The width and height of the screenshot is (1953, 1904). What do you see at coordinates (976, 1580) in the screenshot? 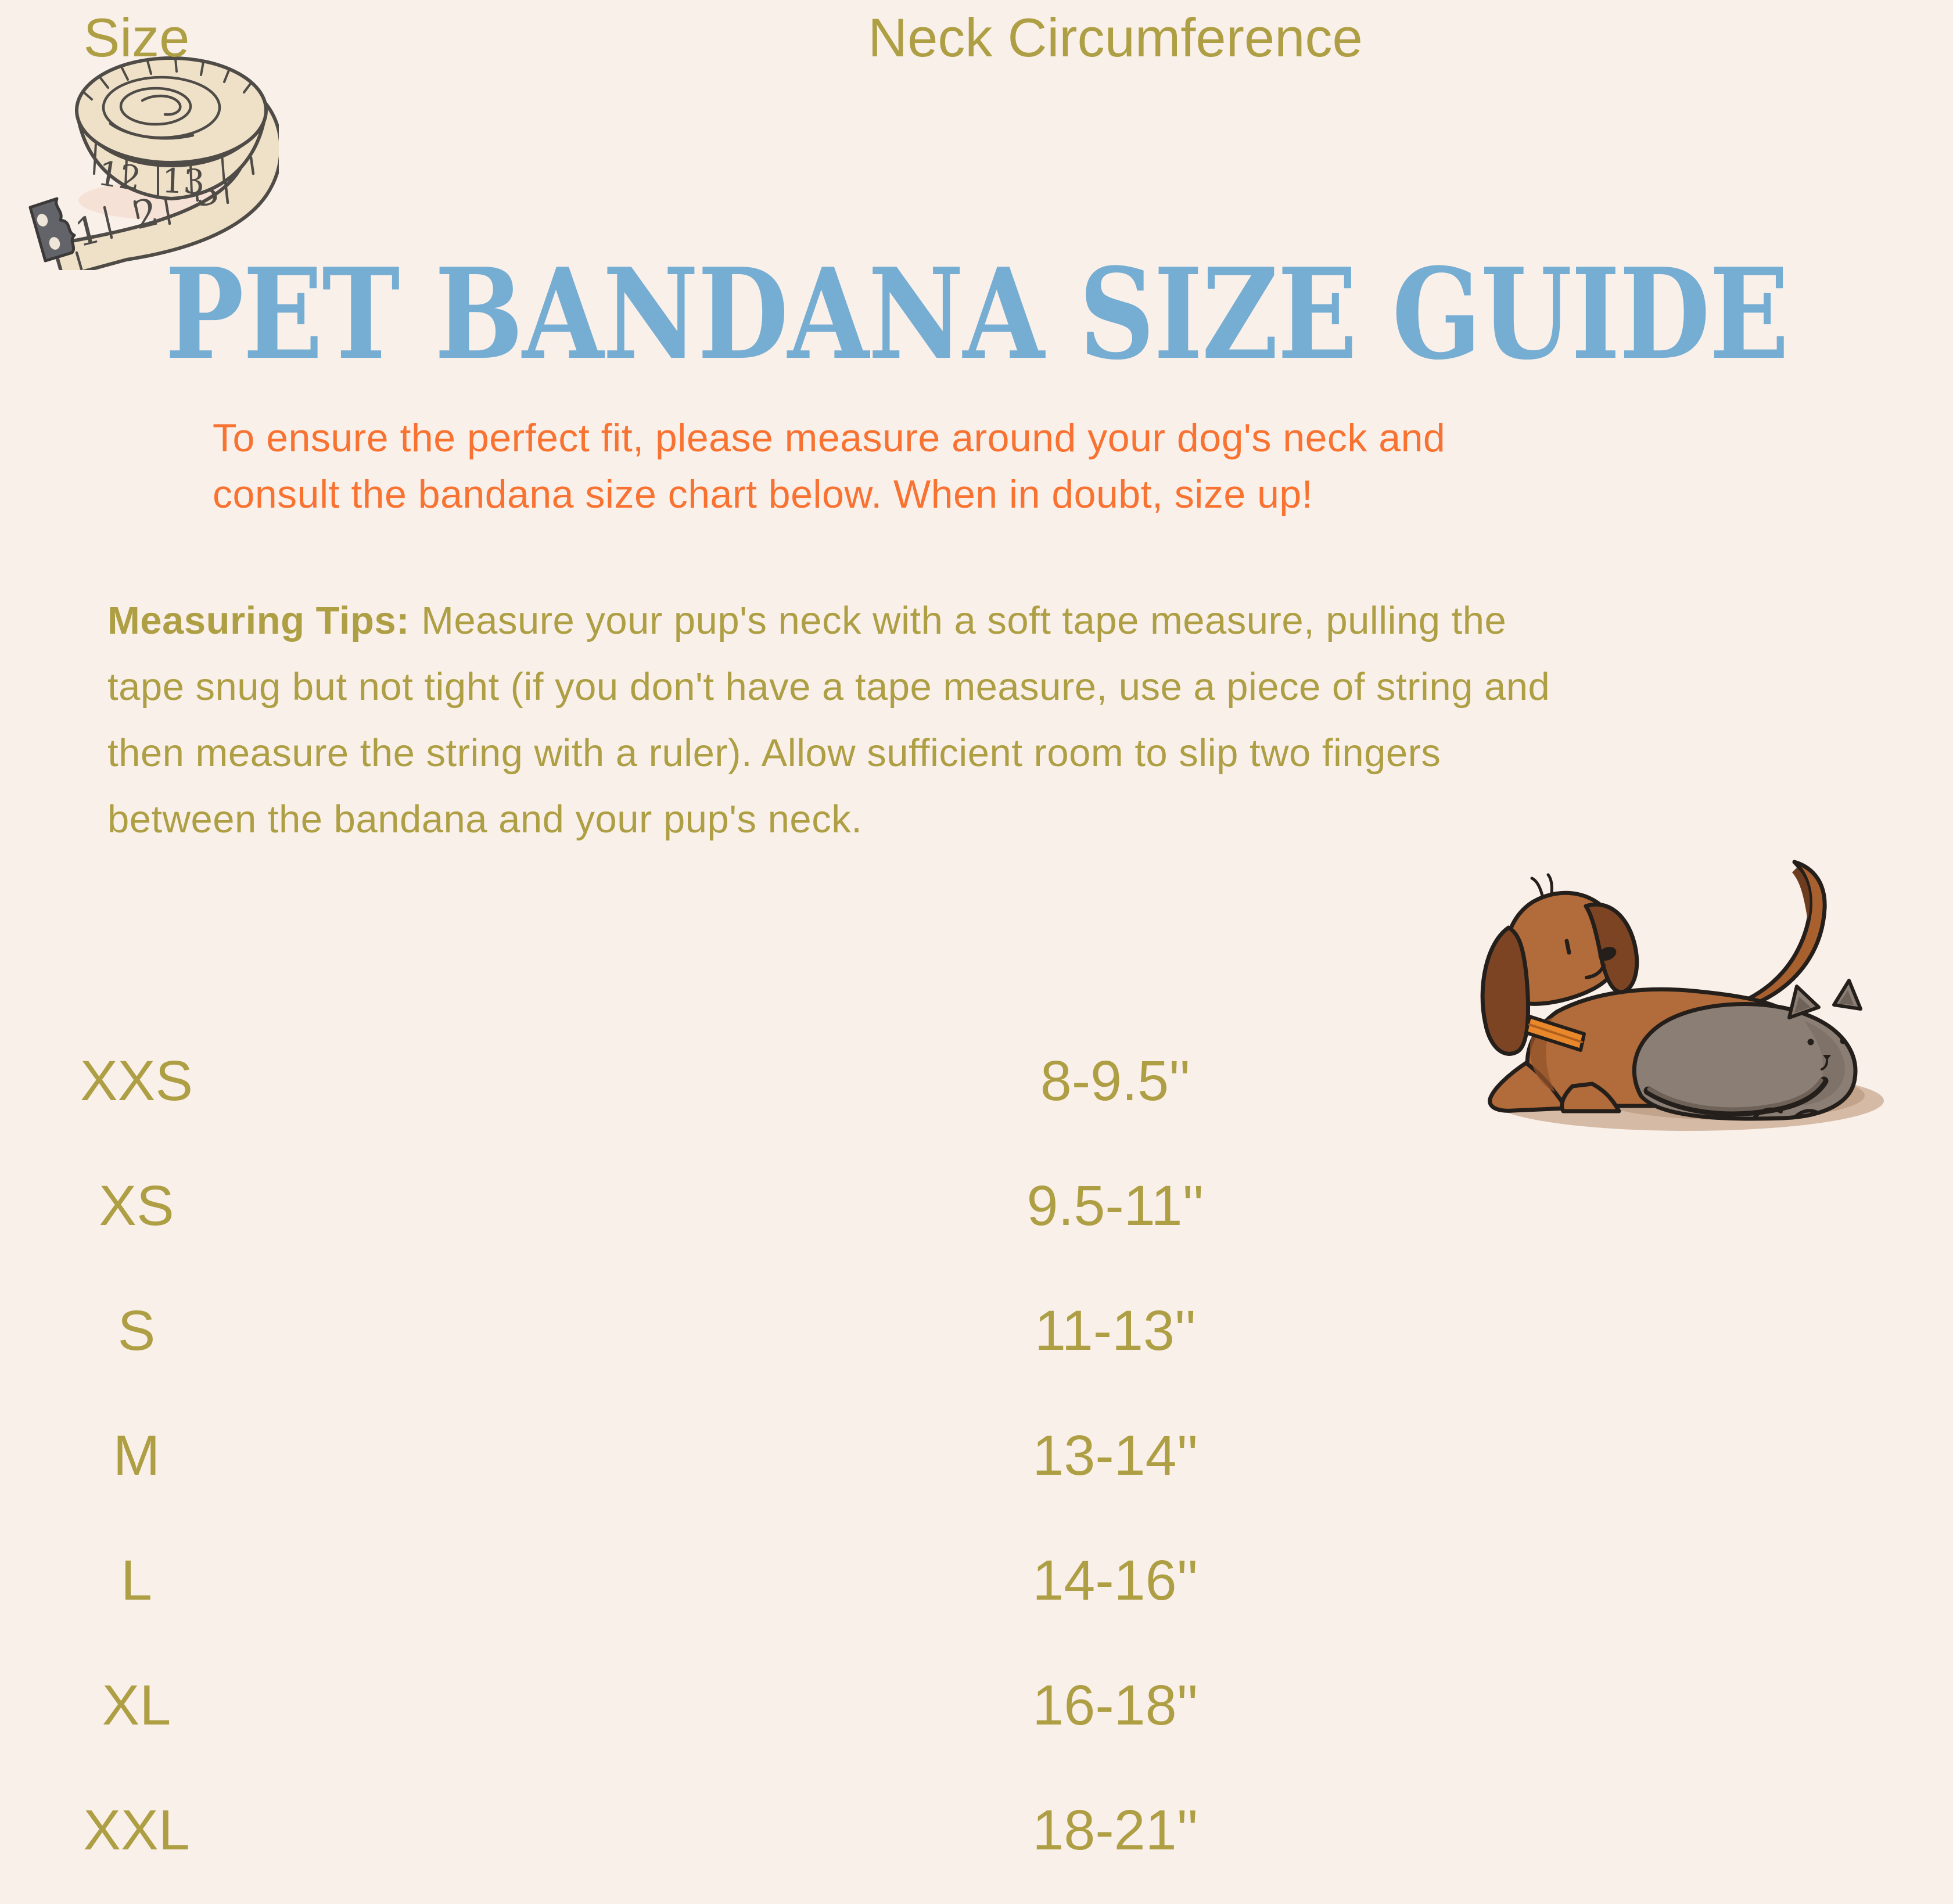
I see `table-row-l: L 14-16''` at bounding box center [976, 1580].